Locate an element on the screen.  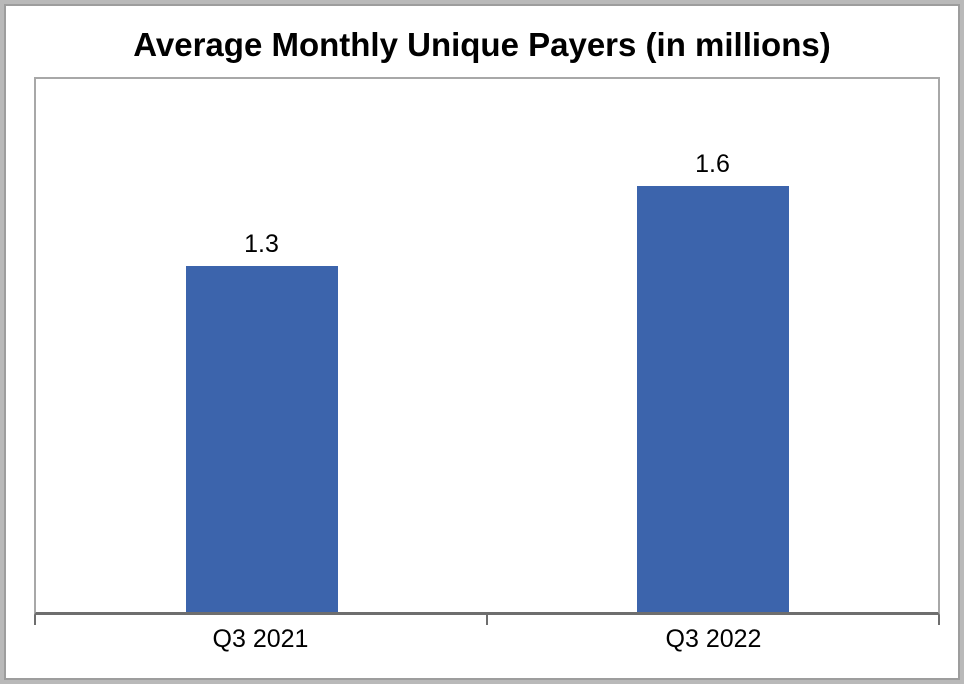
bar-q3-2021 is located at coordinates (261, 439).